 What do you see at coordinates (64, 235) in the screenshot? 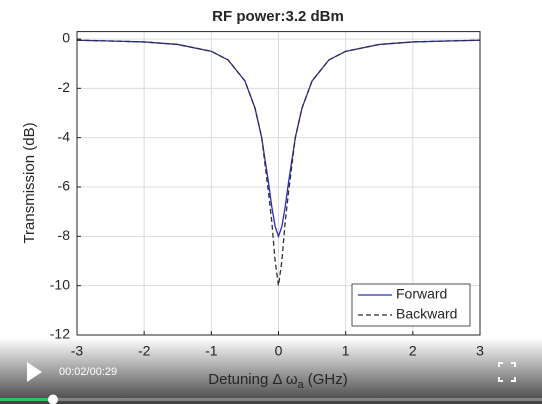
I see `y-tick-label: -8` at bounding box center [64, 235].